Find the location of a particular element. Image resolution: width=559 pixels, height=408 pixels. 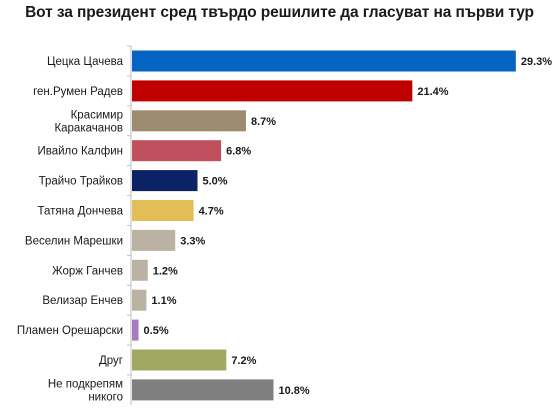

category-label-line: Велизар Енчев is located at coordinates (82, 301).